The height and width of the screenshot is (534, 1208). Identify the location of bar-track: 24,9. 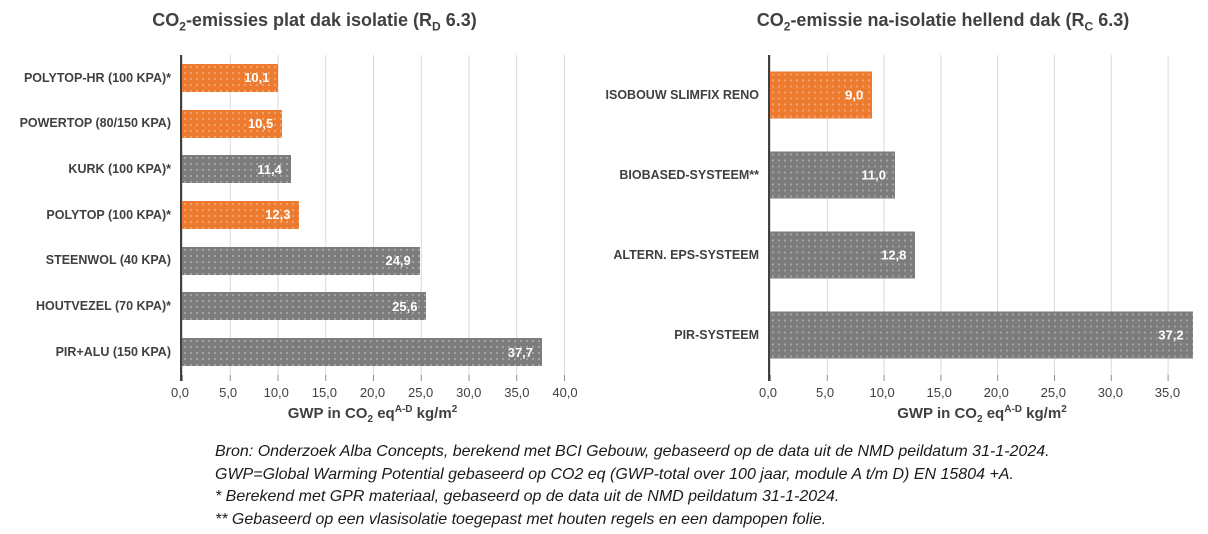
(372, 260).